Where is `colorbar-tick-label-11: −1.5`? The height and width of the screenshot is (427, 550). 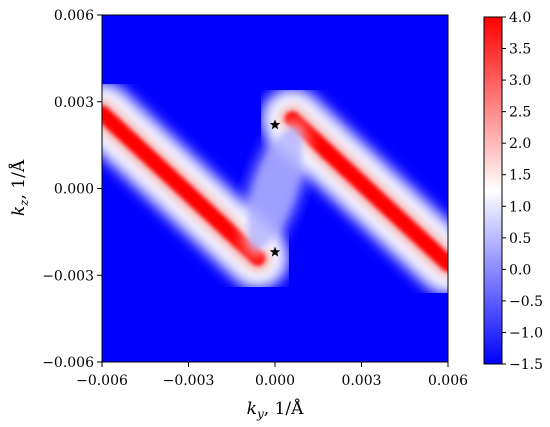 colorbar-tick-label-11: −1.5 is located at coordinates (526, 365).